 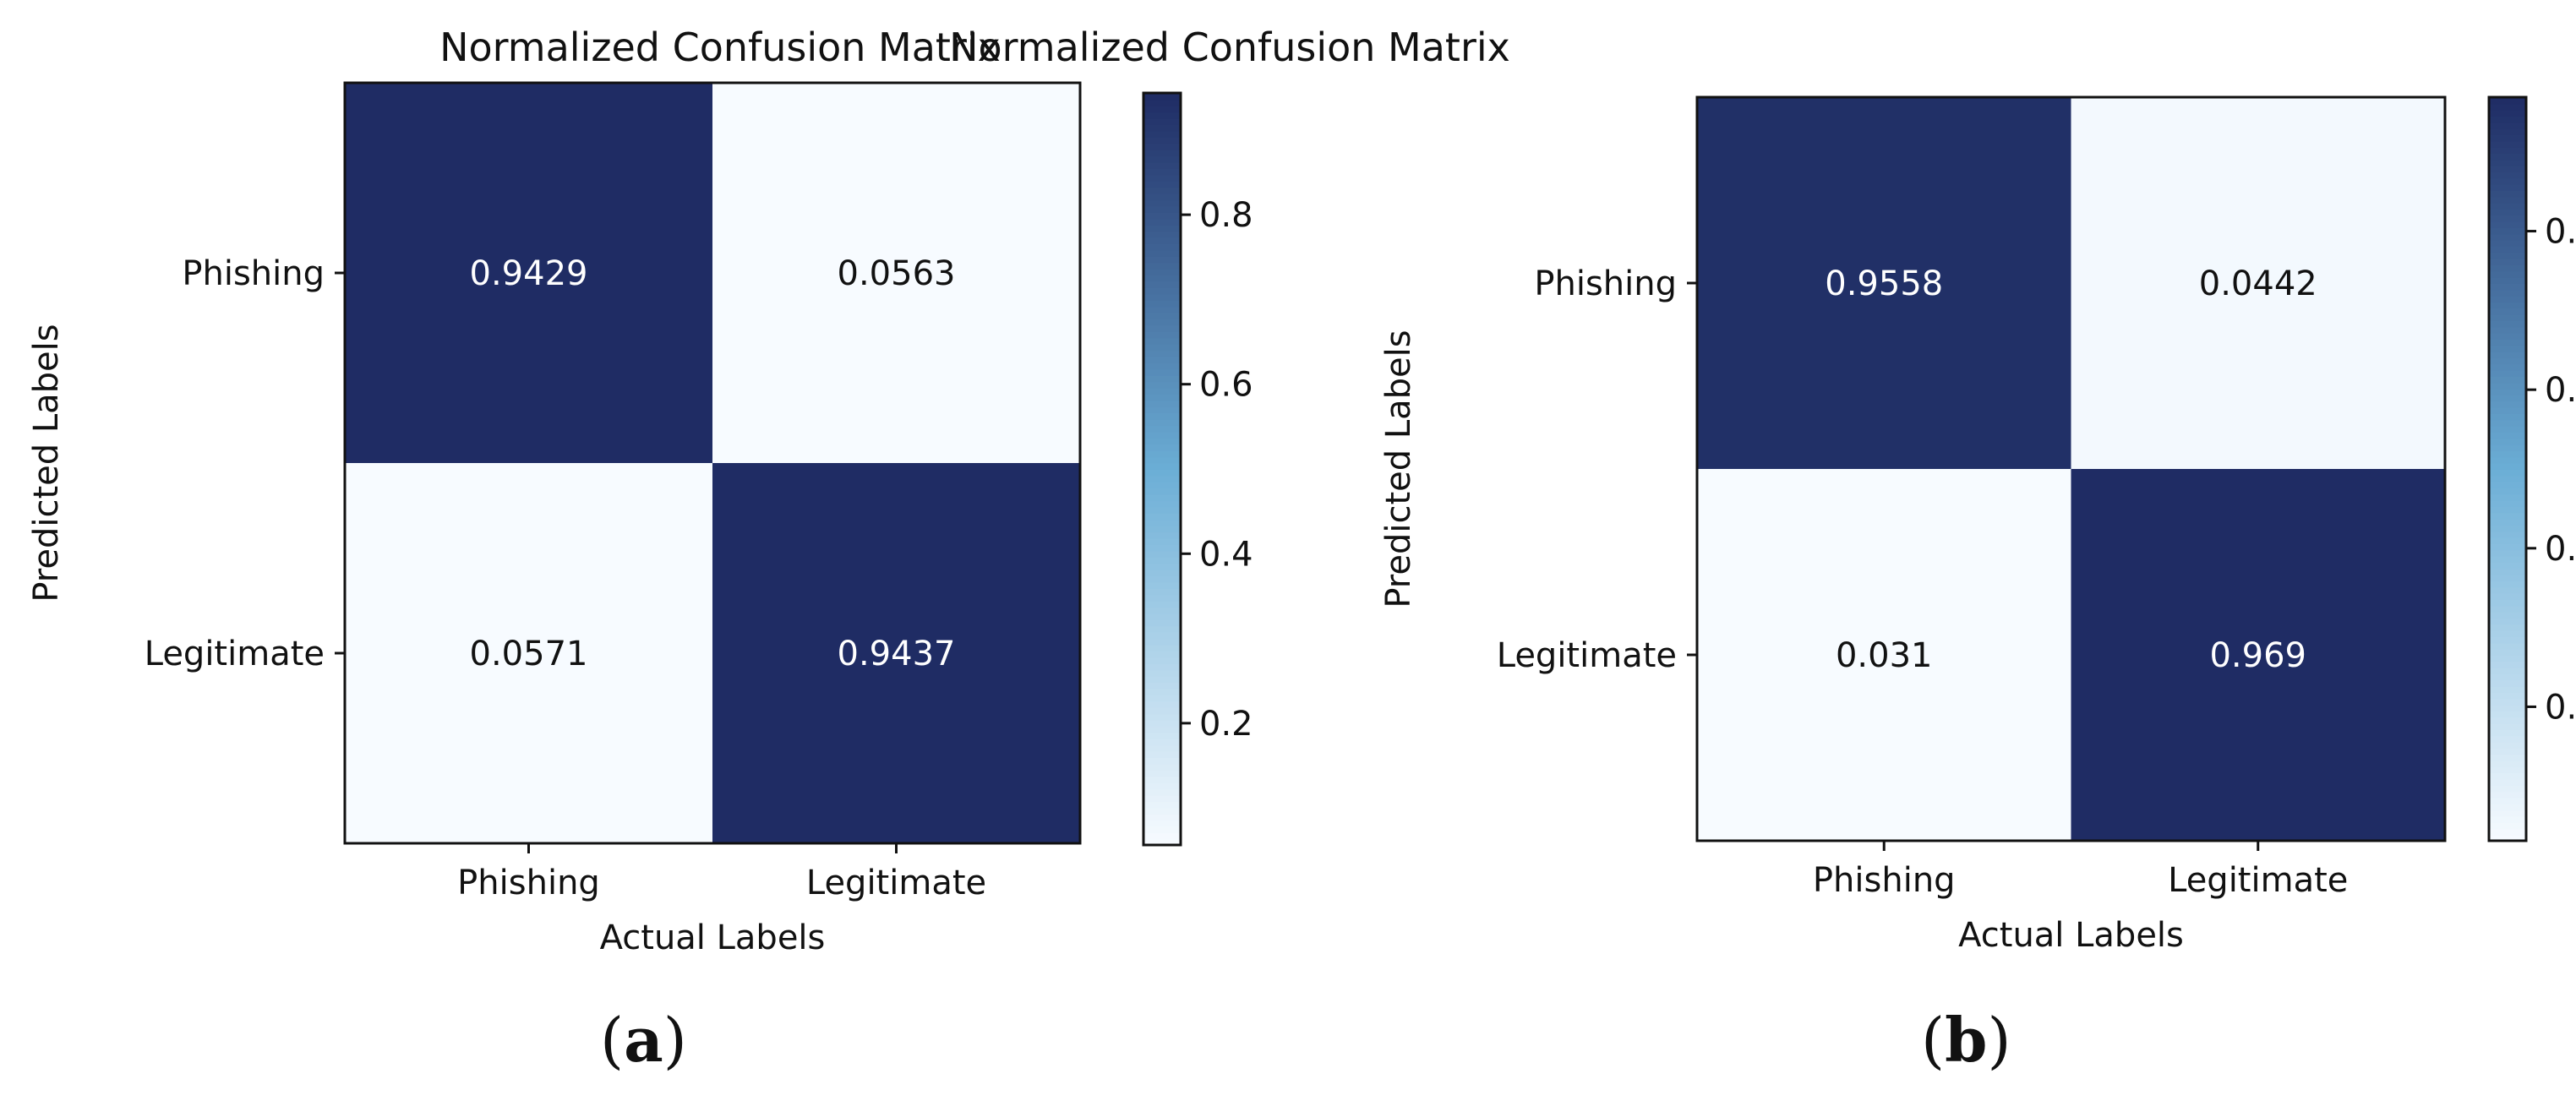 I want to click on cell-value-label-a-0-1: 0.0563, so click(x=897, y=273).